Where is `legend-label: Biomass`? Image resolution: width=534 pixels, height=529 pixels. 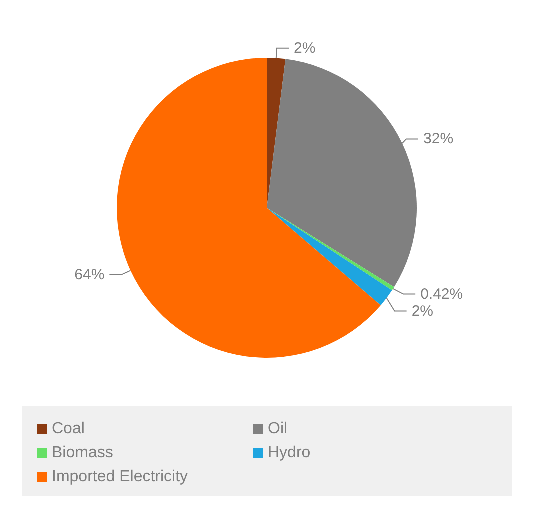 legend-label: Biomass is located at coordinates (83, 453).